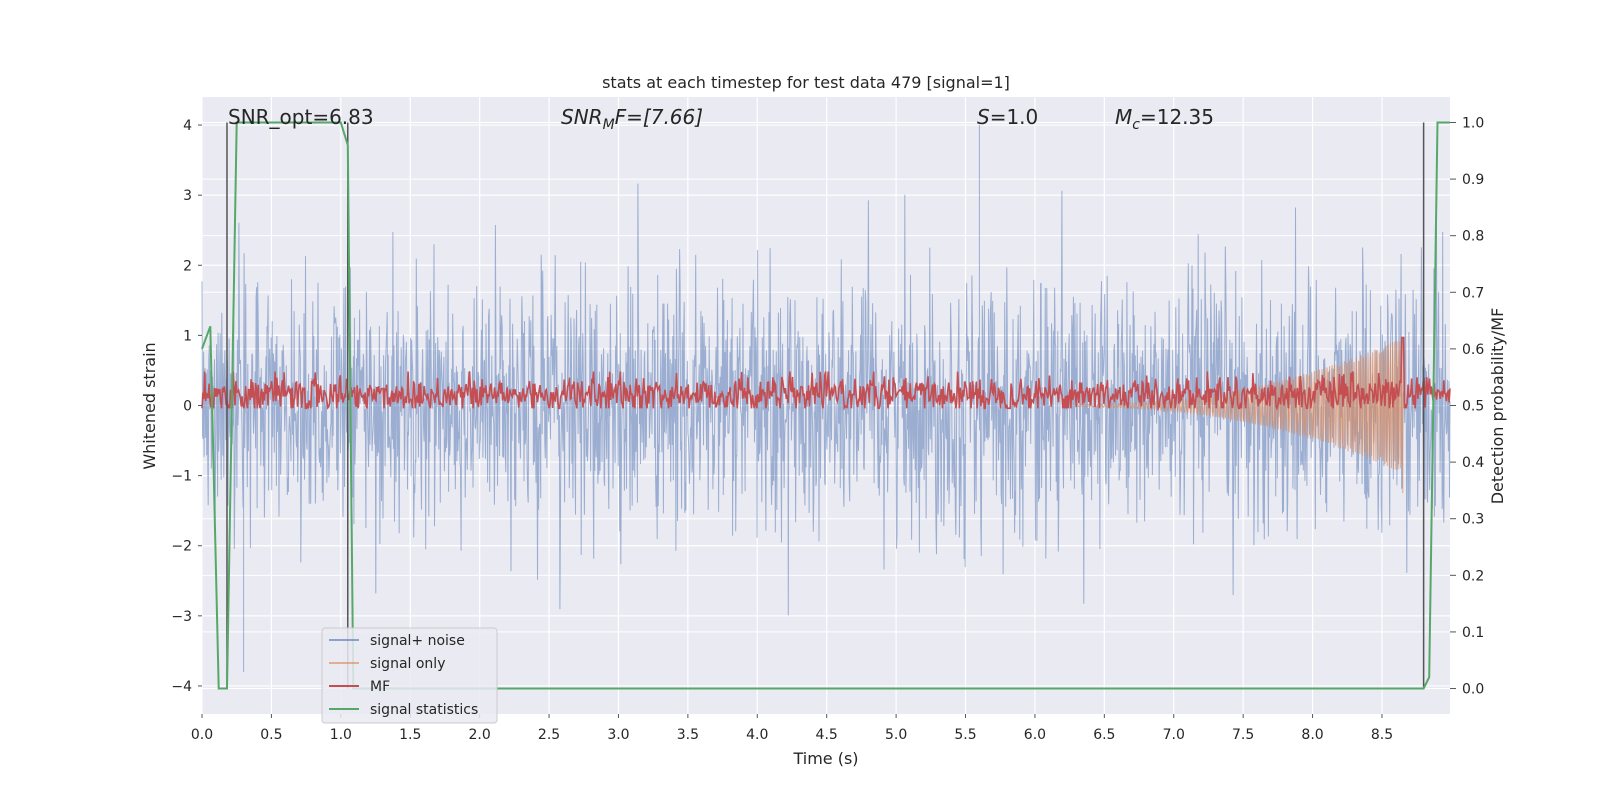 The image size is (1600, 800). I want to click on snr-mf-annotation: SNRMF=[7.66], so click(632, 119).